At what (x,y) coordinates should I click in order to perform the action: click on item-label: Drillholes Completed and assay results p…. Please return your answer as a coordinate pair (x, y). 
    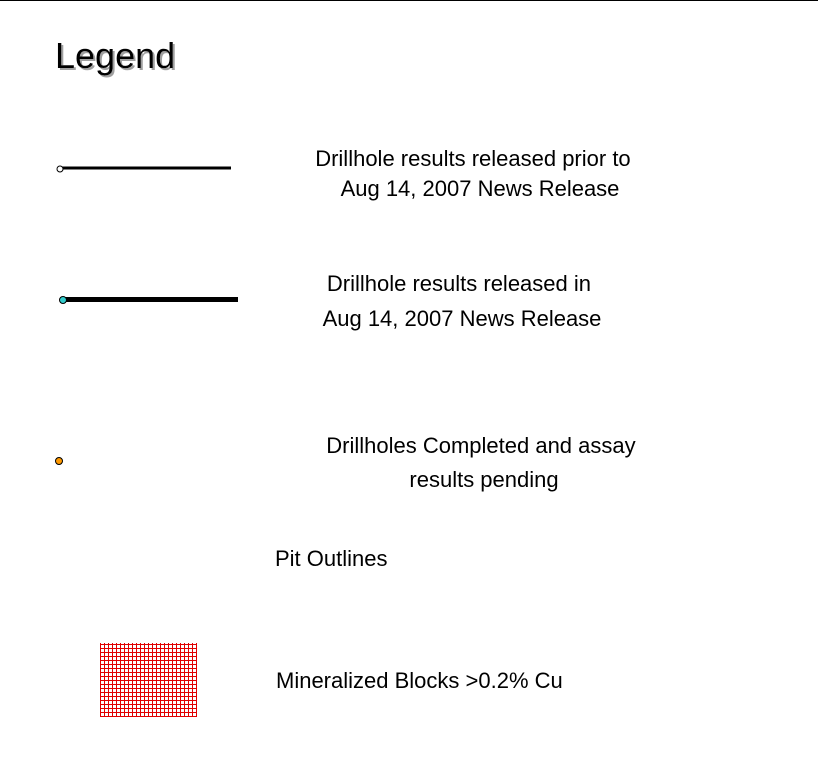
    Looking at the image, I should click on (484, 462).